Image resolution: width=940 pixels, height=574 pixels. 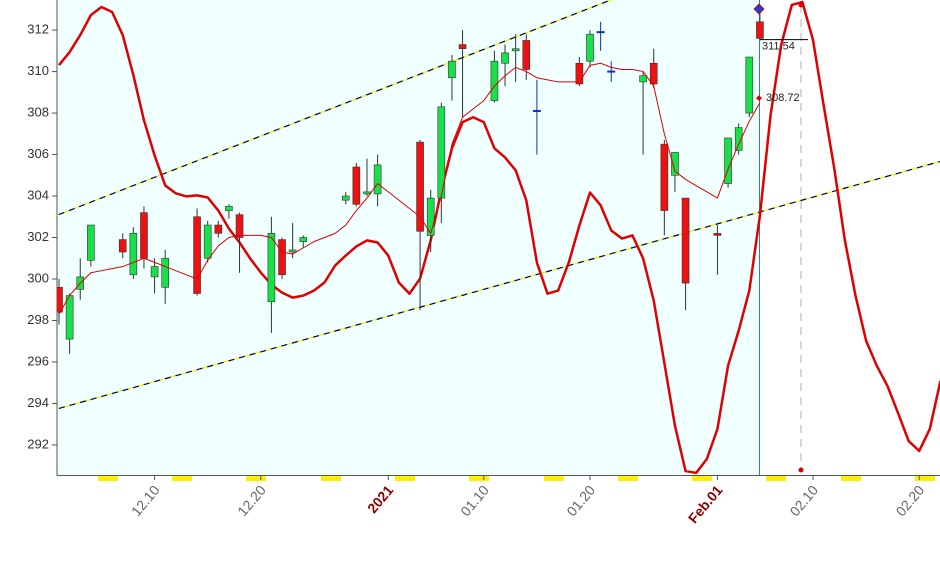 What do you see at coordinates (759, 98) in the screenshot?
I see `price-marker` at bounding box center [759, 98].